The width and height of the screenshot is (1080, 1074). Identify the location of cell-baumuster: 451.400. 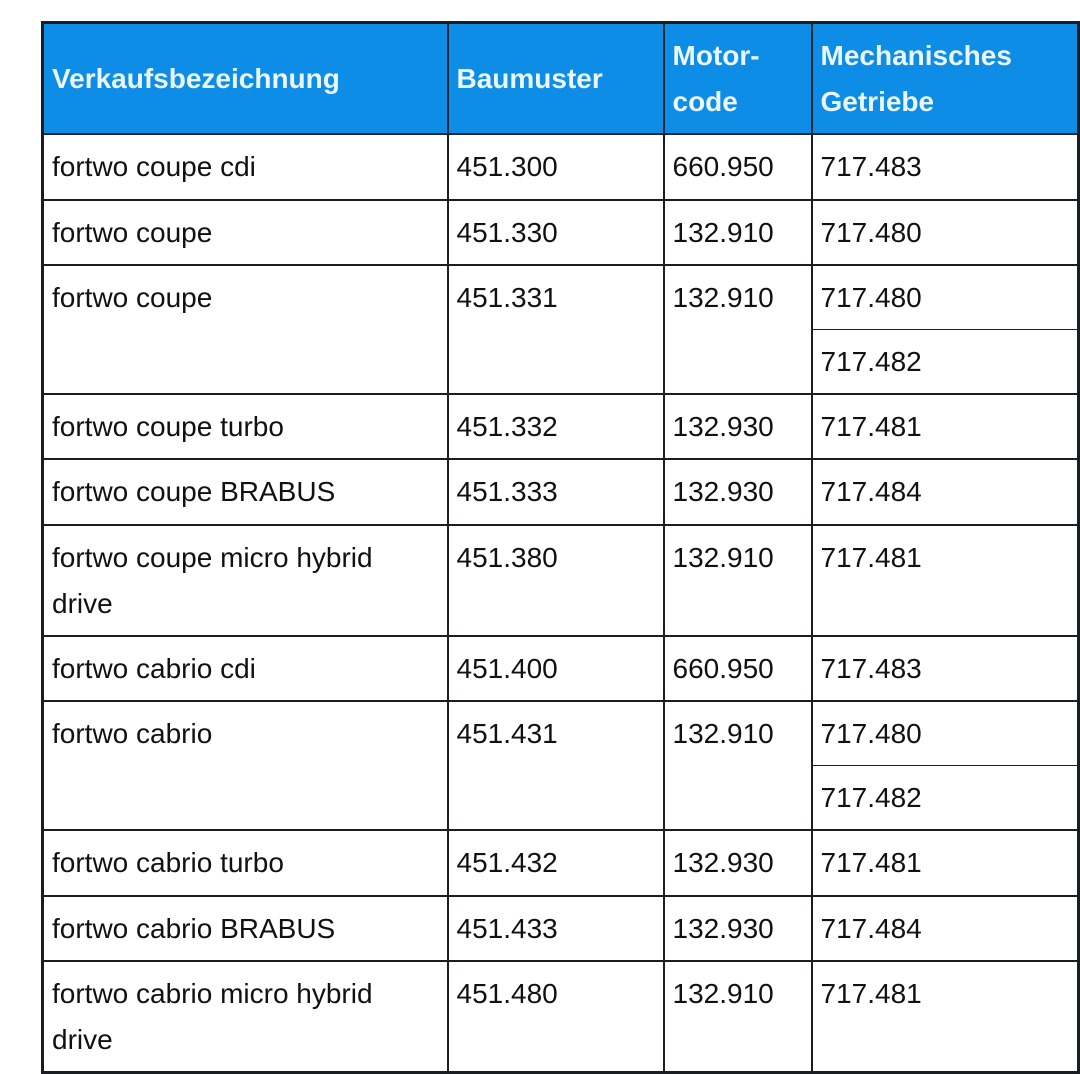
(555, 668).